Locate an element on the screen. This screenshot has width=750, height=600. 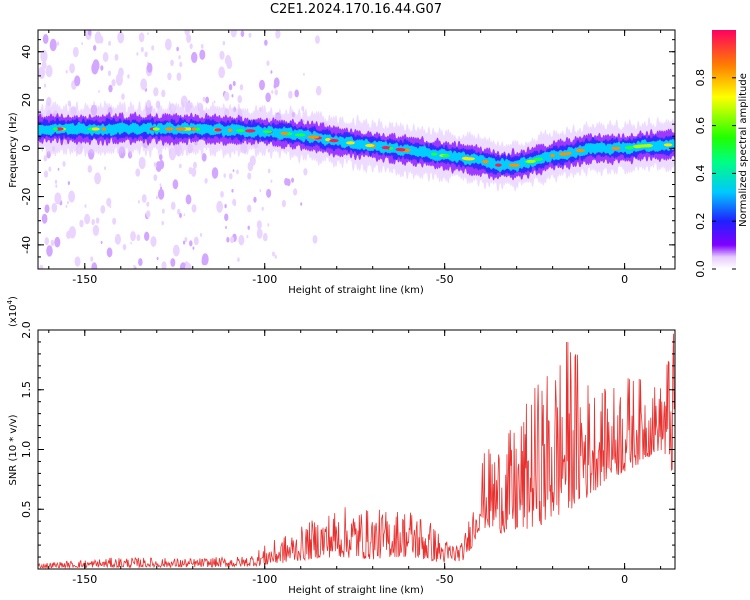
snr-x-axis-label: Height of straight line (km) is located at coordinates (356, 590).